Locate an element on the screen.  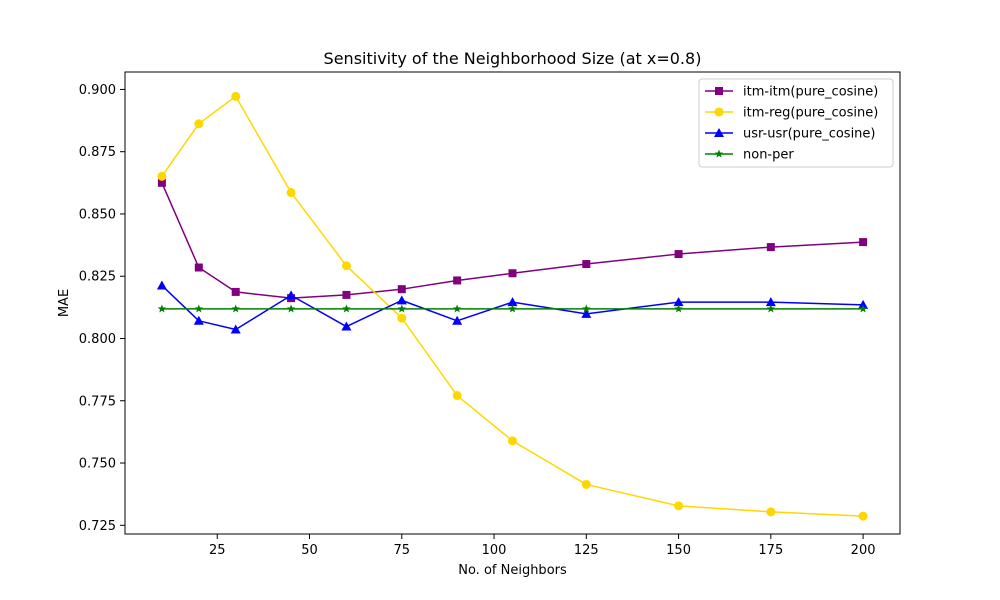
x-tick-label: 175 is located at coordinates (770, 550).